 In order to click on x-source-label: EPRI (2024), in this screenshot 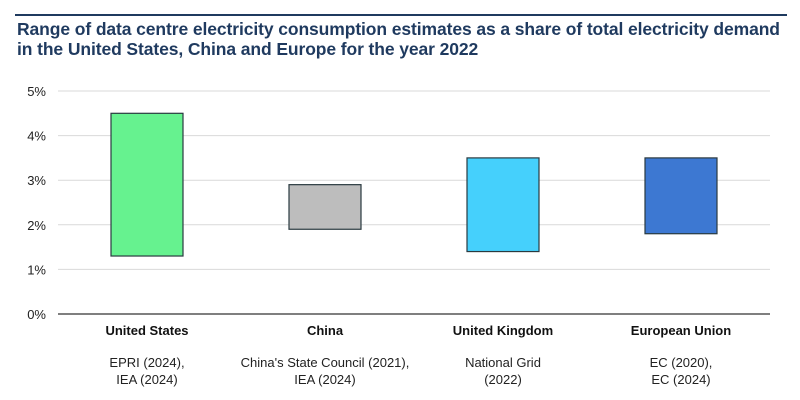, I will do `click(146, 362)`.